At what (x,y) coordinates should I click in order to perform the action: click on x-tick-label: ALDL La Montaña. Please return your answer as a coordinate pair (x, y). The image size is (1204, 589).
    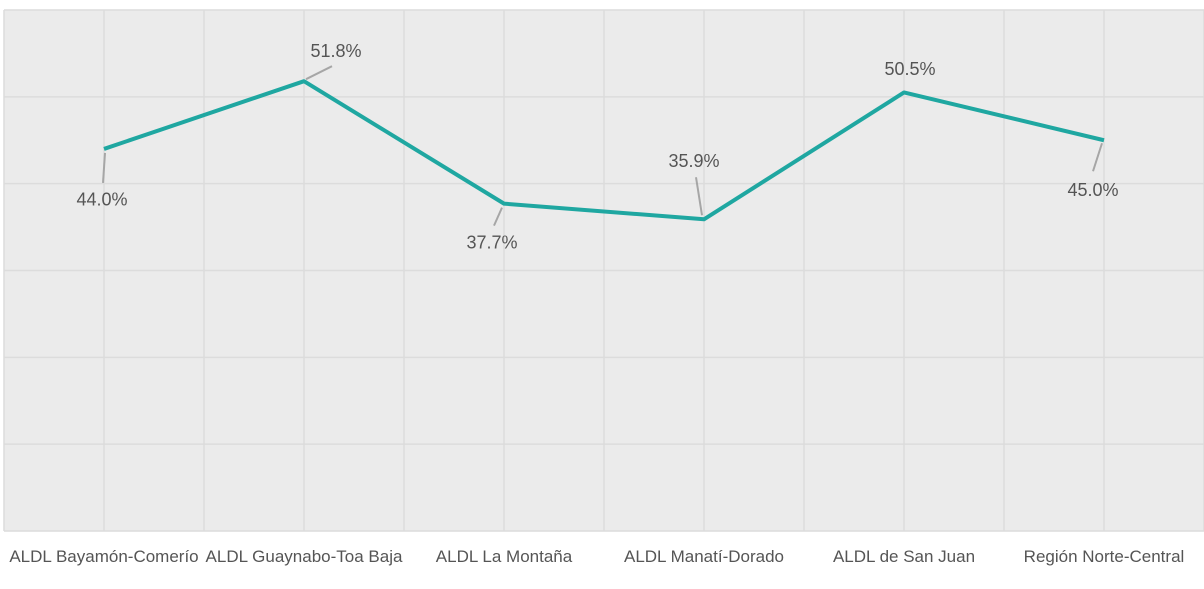
    Looking at the image, I should click on (504, 556).